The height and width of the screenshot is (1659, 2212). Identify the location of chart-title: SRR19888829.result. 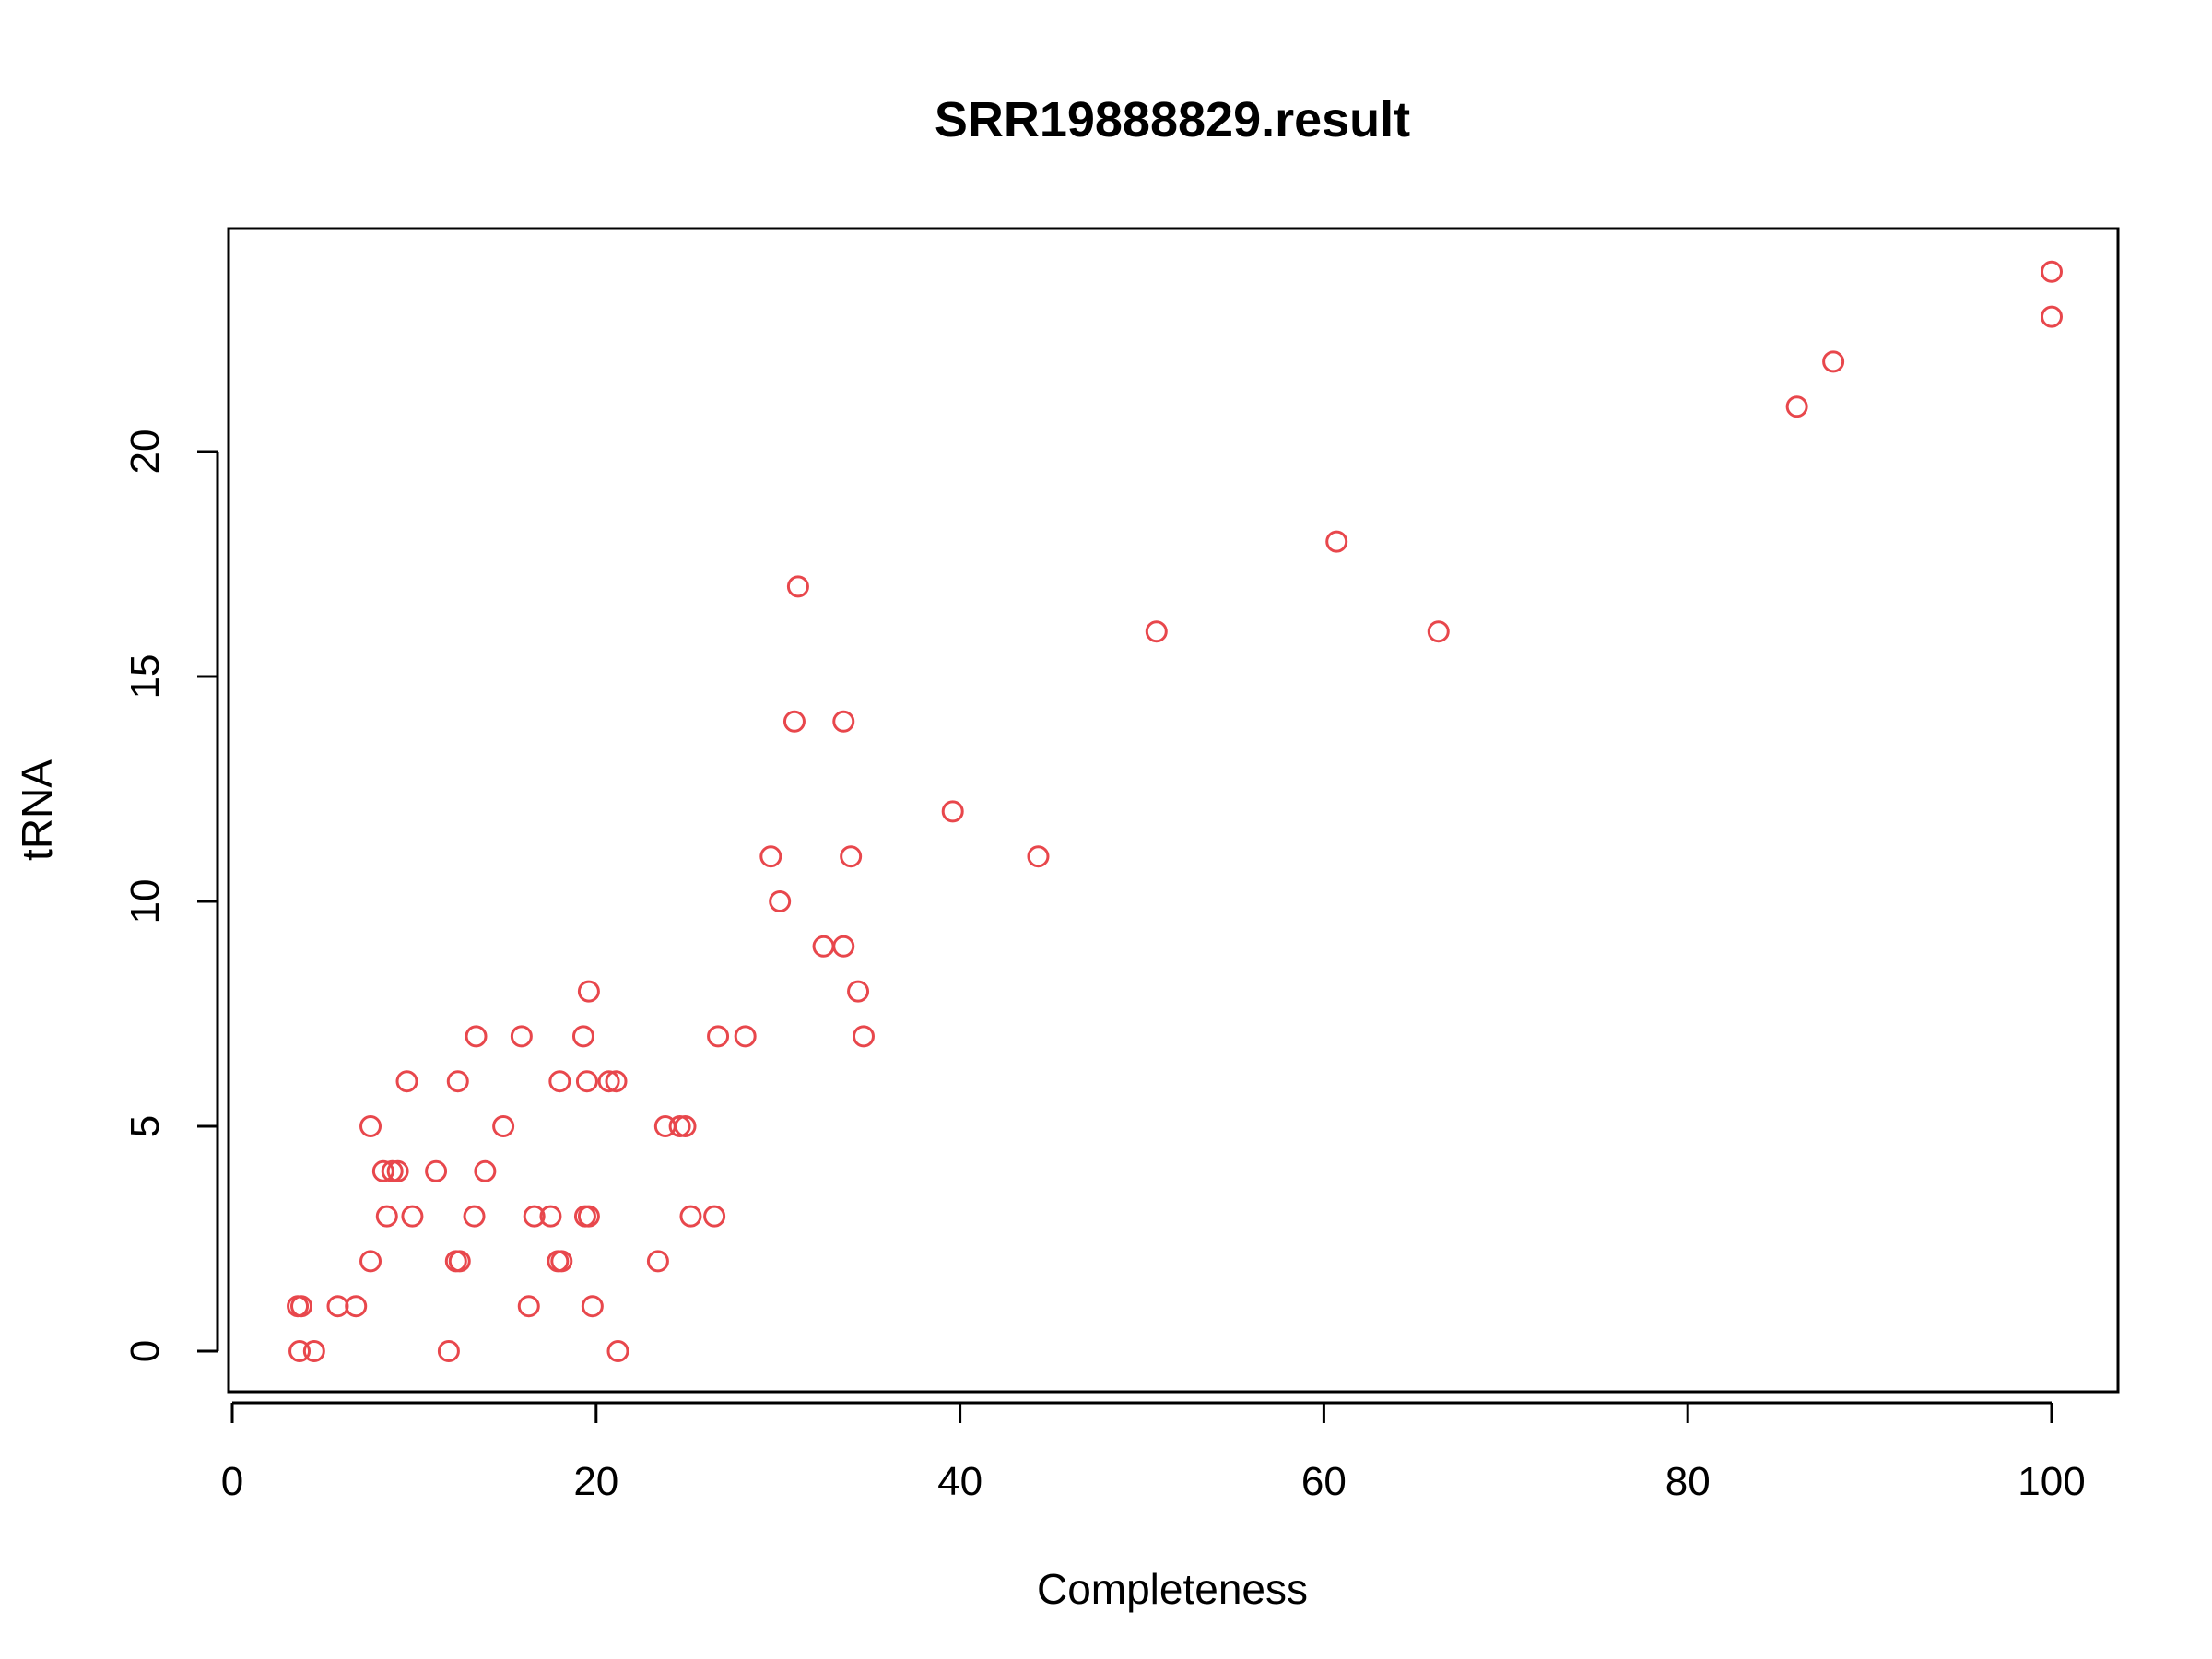
(1172, 119).